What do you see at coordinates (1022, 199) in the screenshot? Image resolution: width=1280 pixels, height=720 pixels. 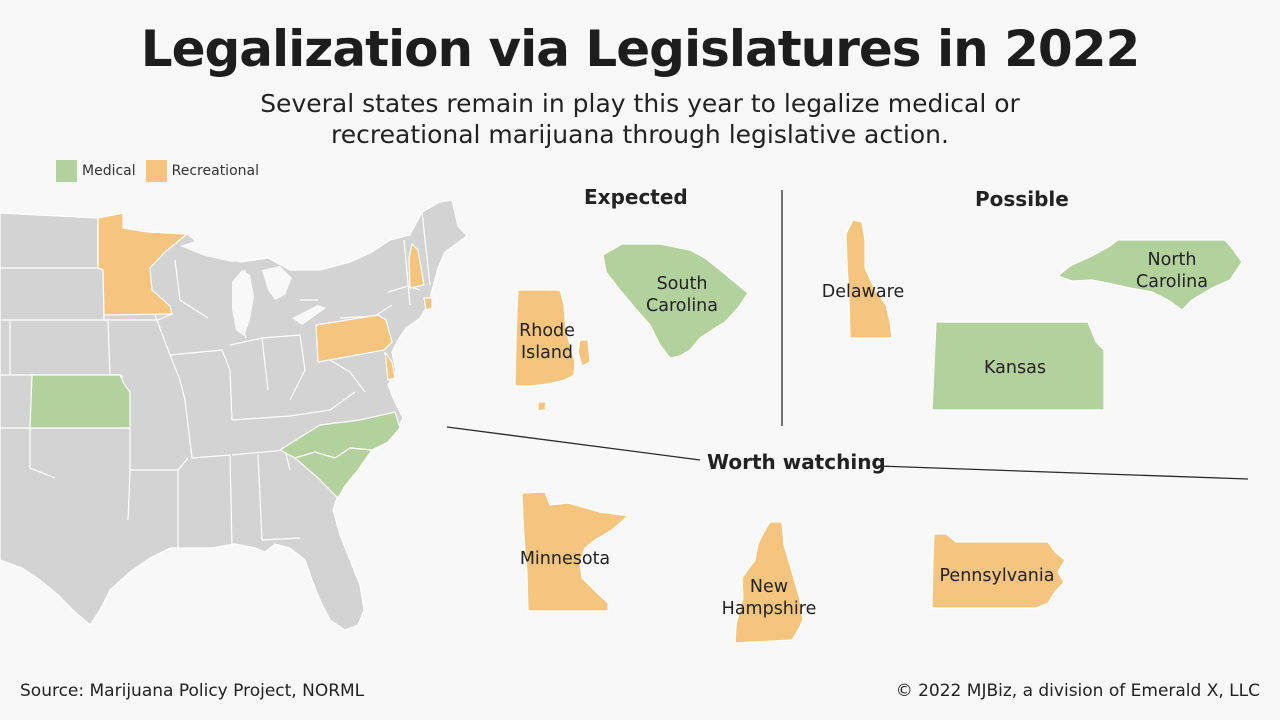 I see `section-label-possible: Possible` at bounding box center [1022, 199].